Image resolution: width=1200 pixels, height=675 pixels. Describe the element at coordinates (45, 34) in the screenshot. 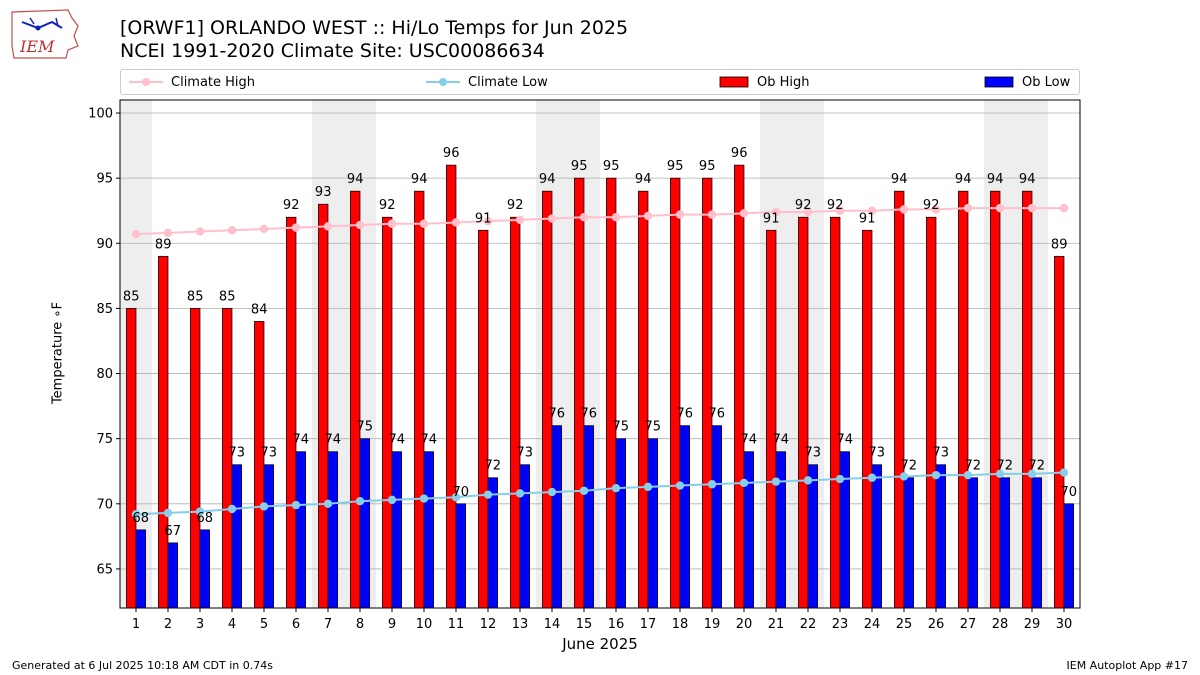

I see `iem-logo: IEM` at that location.